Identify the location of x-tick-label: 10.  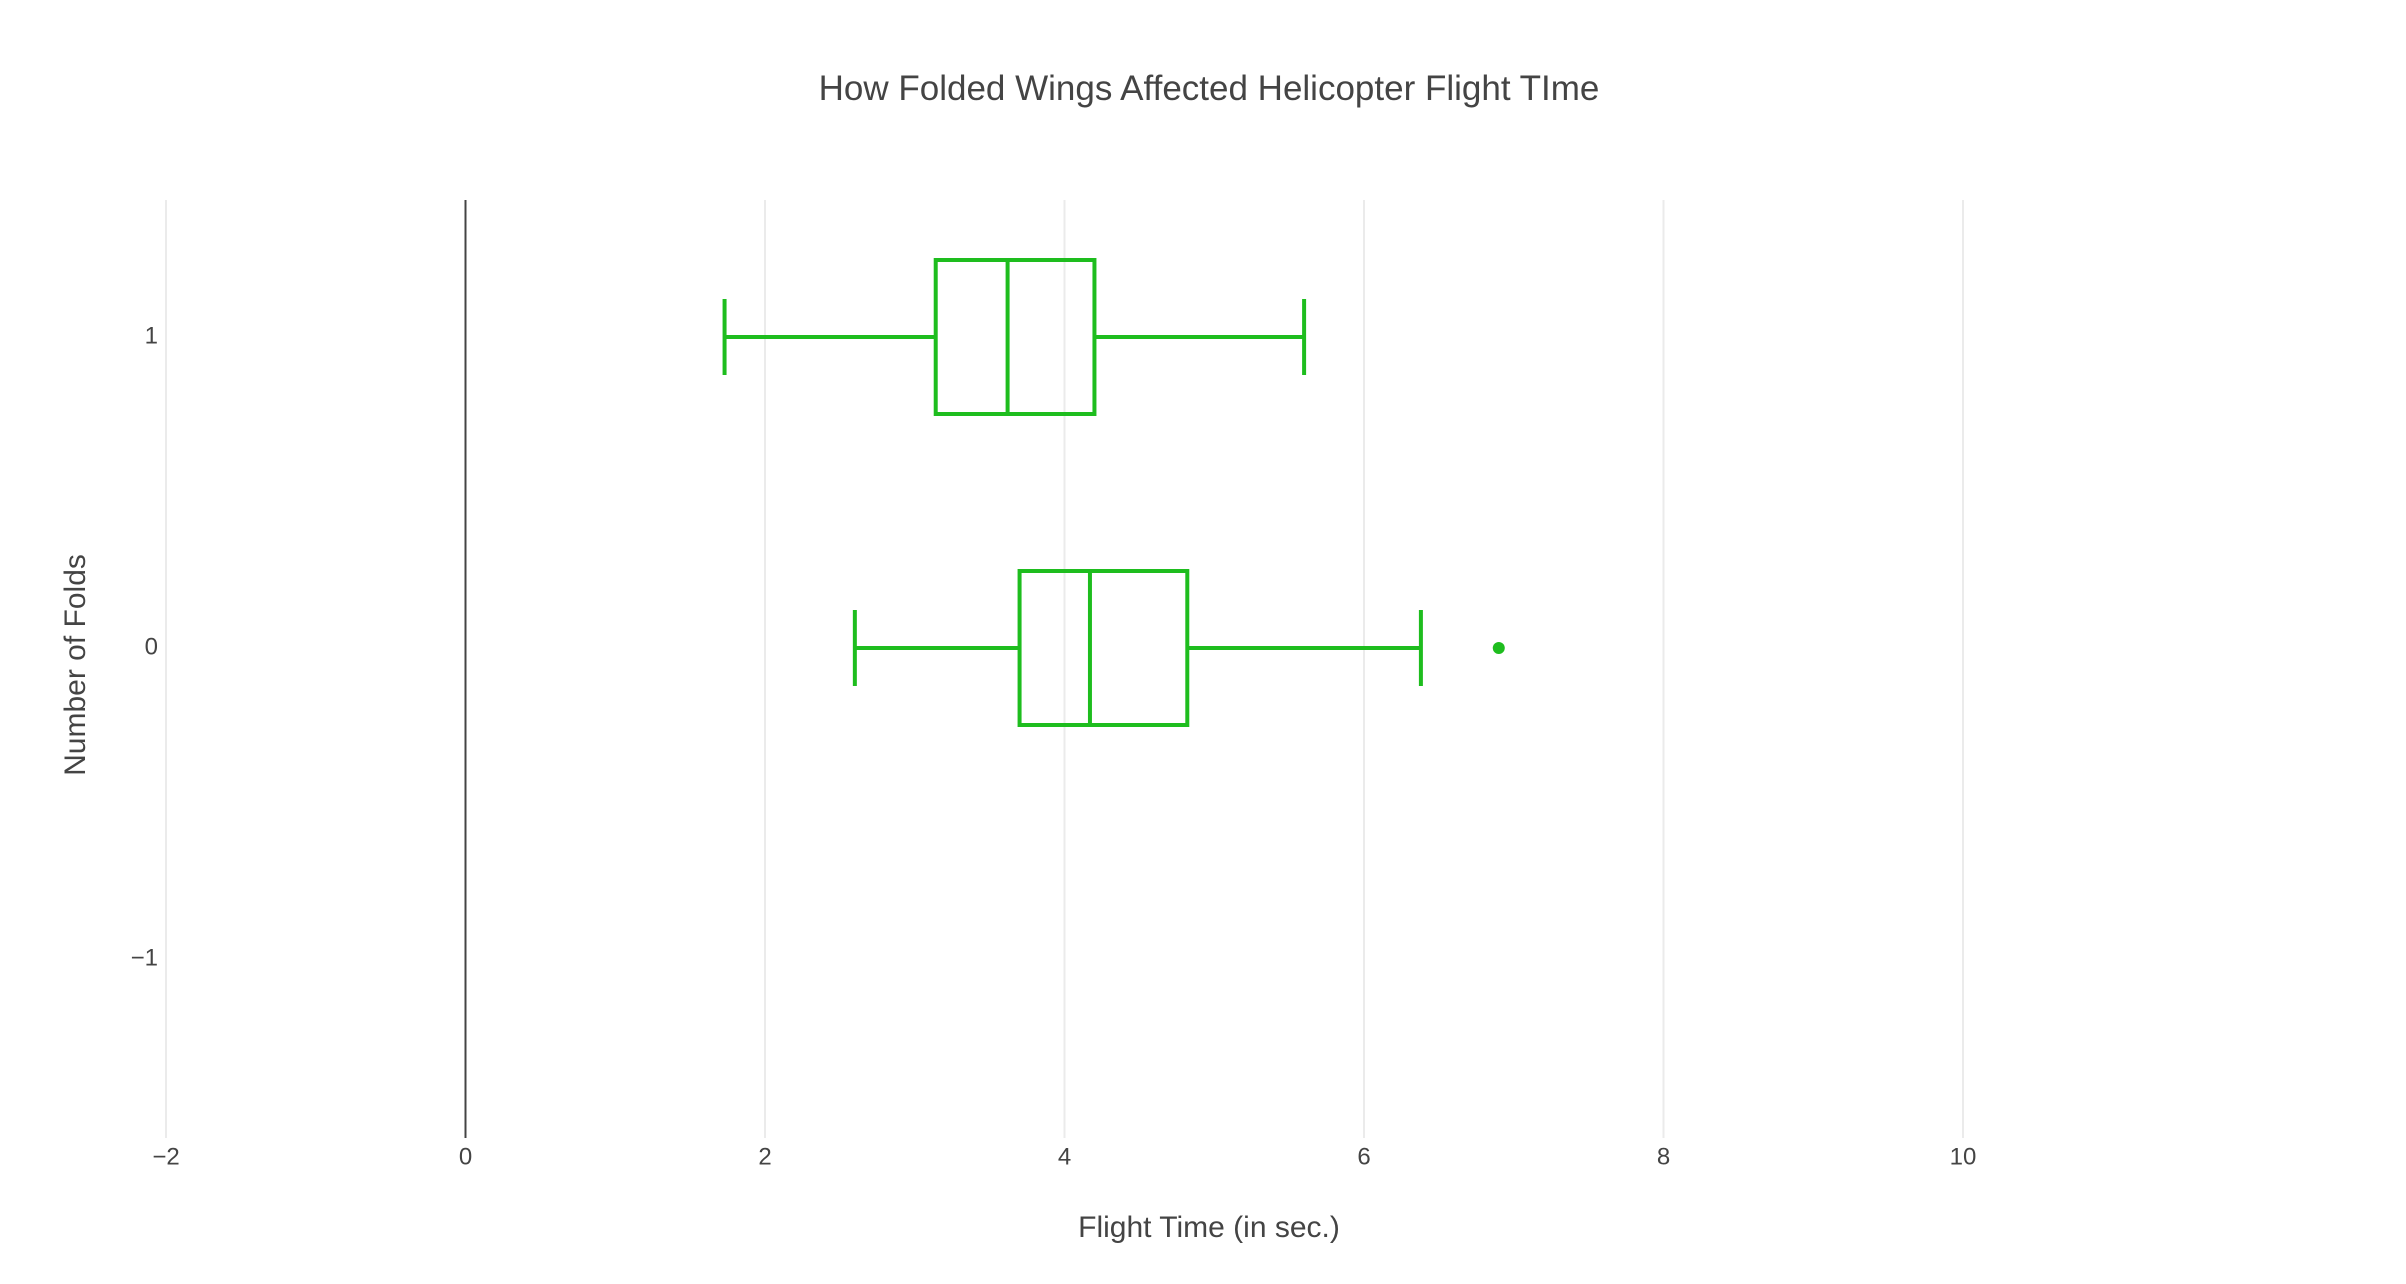
(1963, 1156).